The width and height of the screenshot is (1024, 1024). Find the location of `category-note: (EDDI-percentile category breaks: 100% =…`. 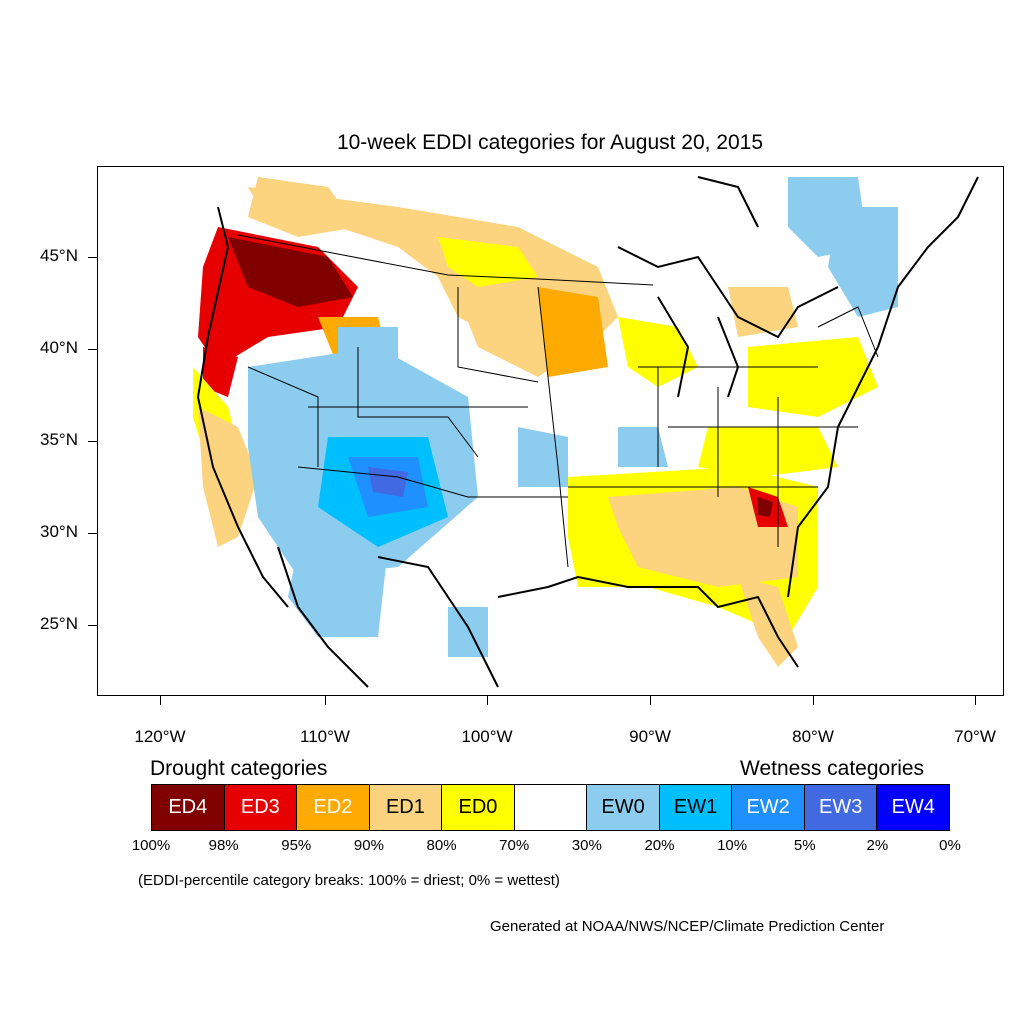

category-note: (EDDI-percentile category breaks: 100% =… is located at coordinates (349, 880).